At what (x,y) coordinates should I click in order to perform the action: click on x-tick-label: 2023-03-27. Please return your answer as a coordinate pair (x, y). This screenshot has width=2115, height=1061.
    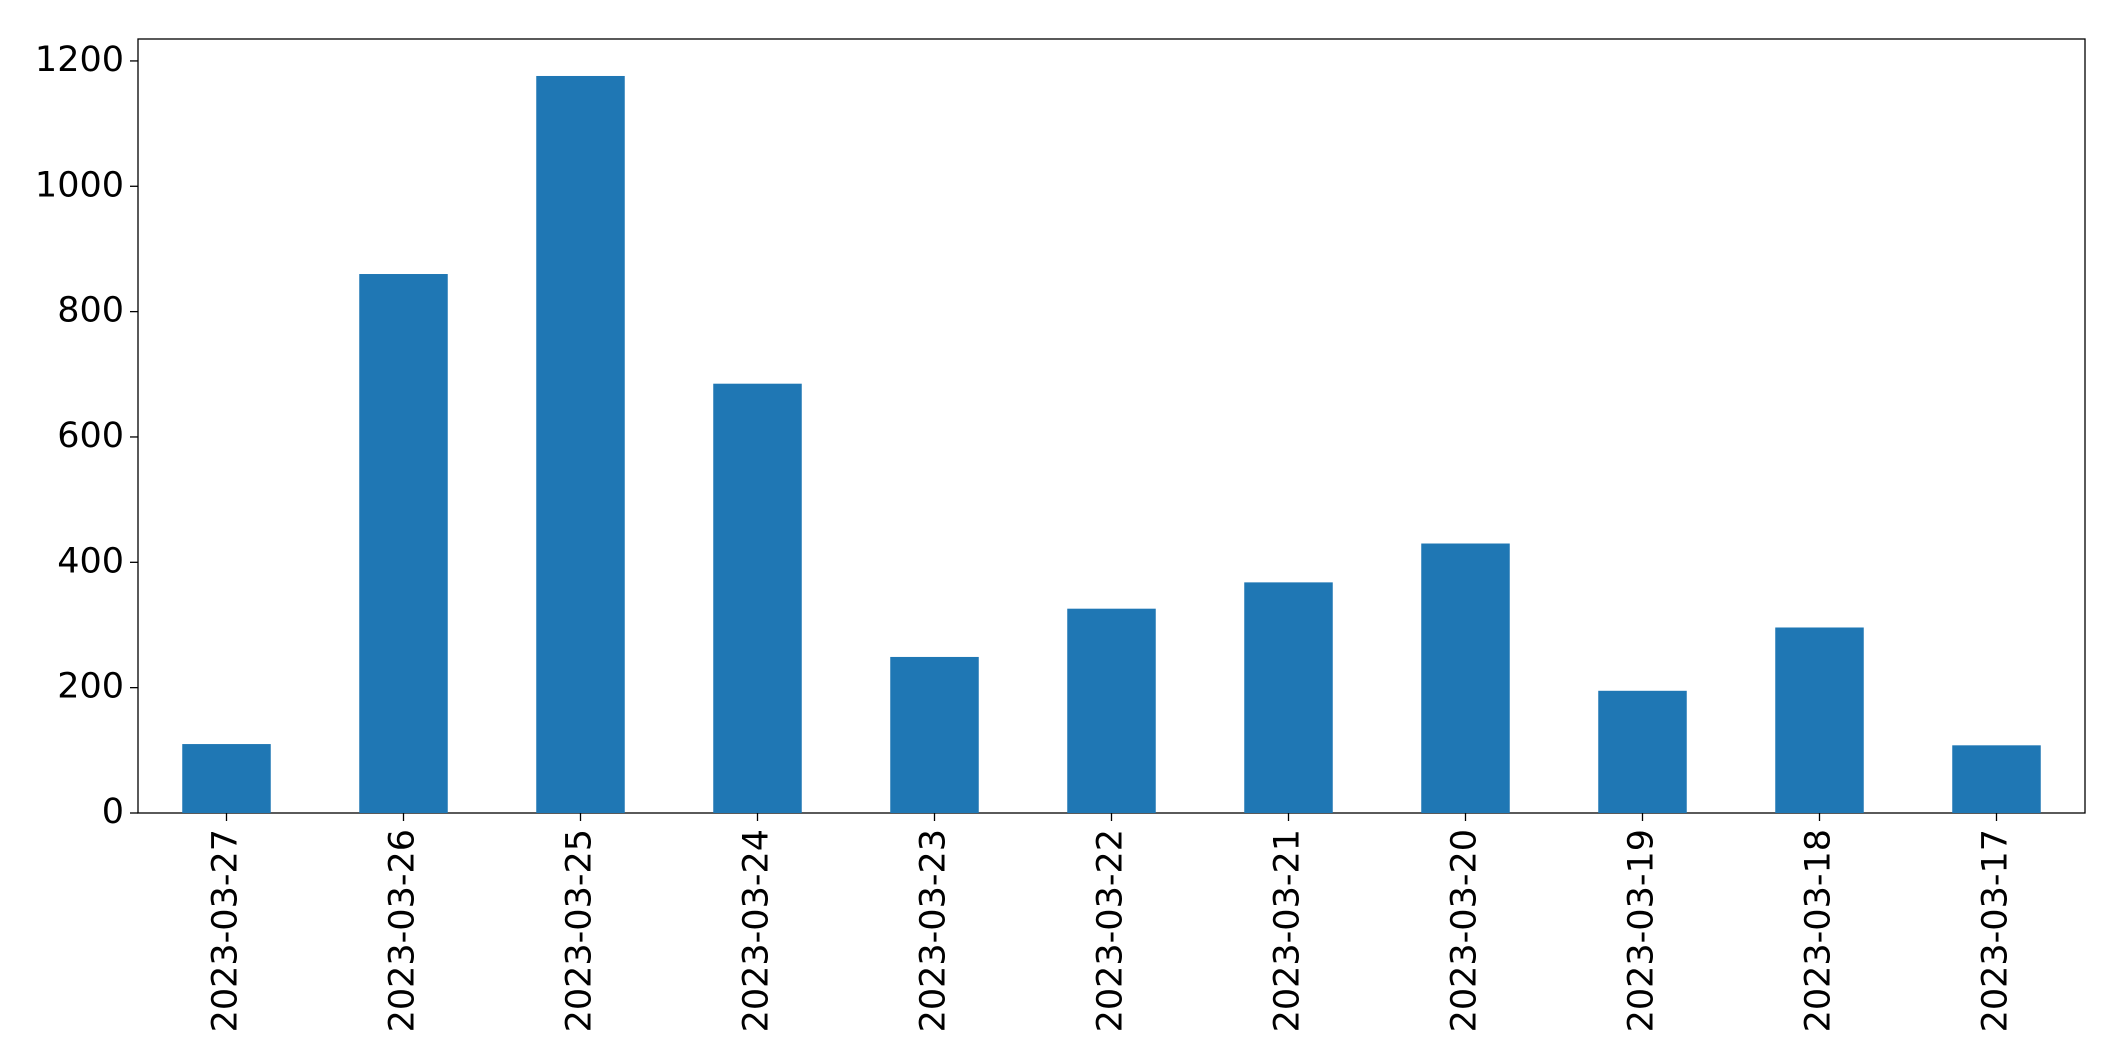
    Looking at the image, I should click on (226, 930).